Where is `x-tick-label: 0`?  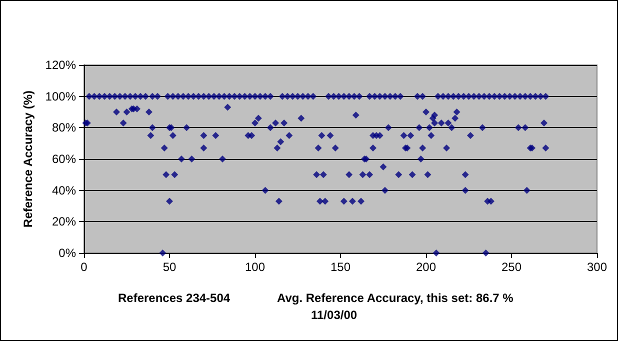 x-tick-label: 0 is located at coordinates (84, 267).